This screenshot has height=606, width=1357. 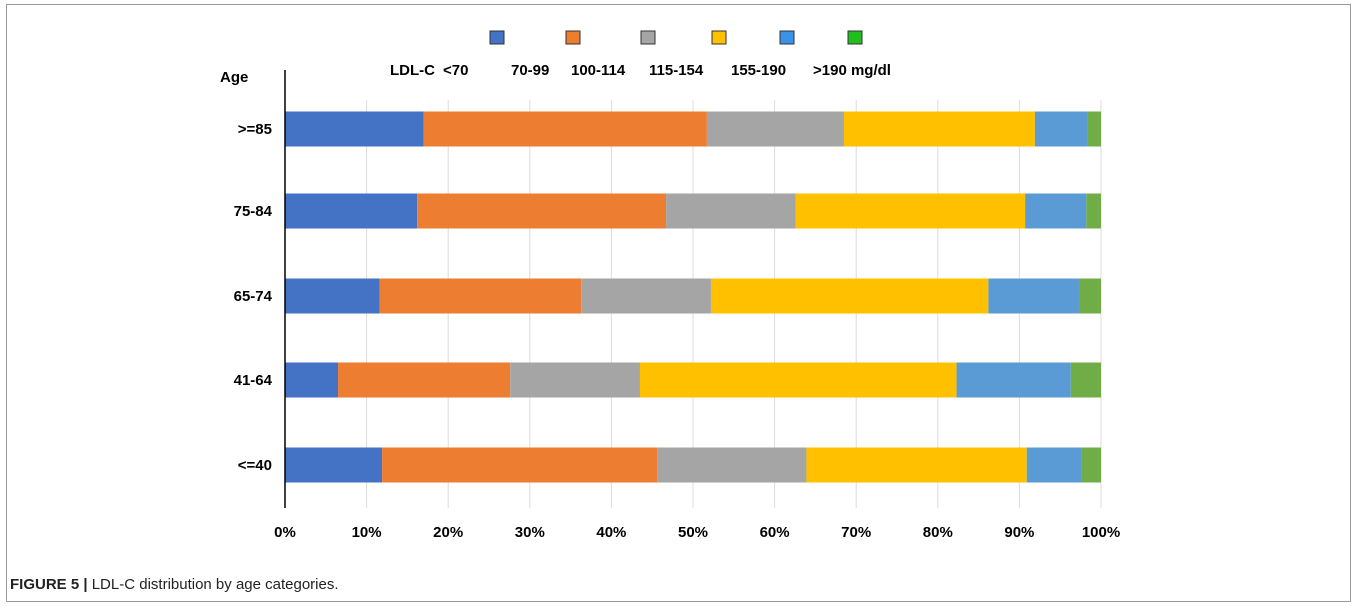 What do you see at coordinates (448, 532) in the screenshot?
I see `x-tick-label: 20%` at bounding box center [448, 532].